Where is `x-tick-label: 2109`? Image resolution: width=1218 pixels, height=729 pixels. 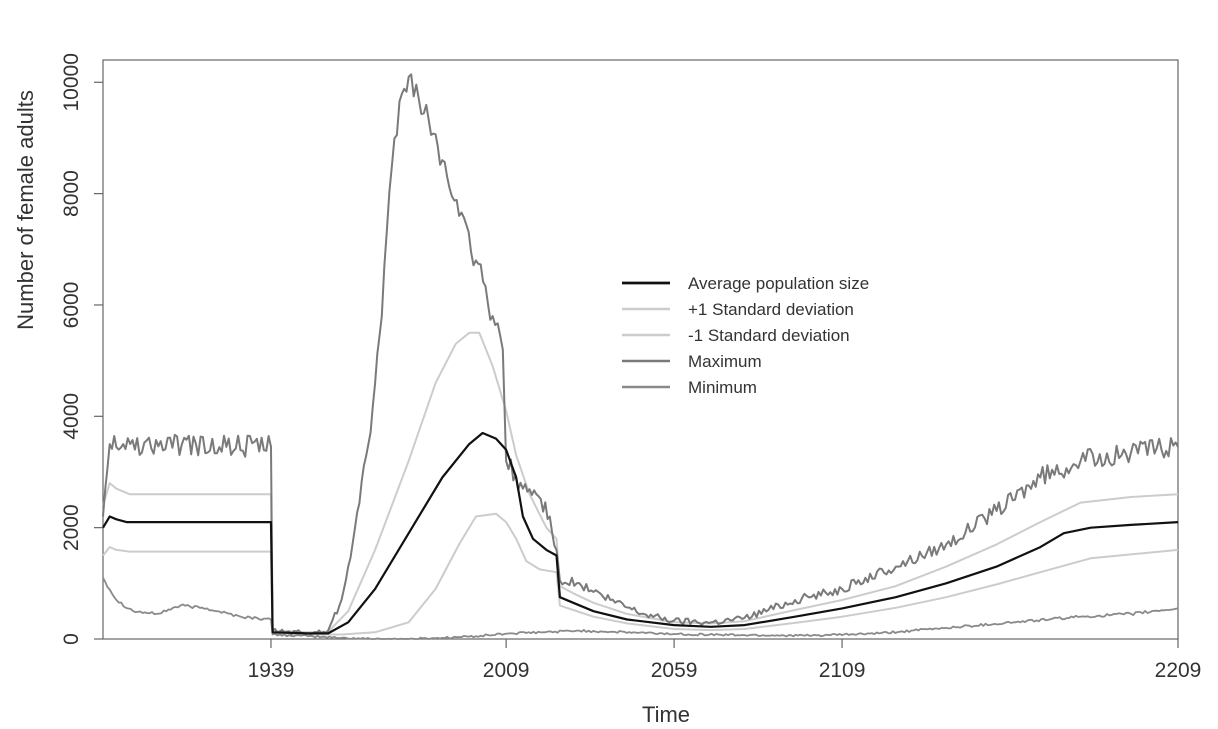 x-tick-label: 2109 is located at coordinates (842, 670).